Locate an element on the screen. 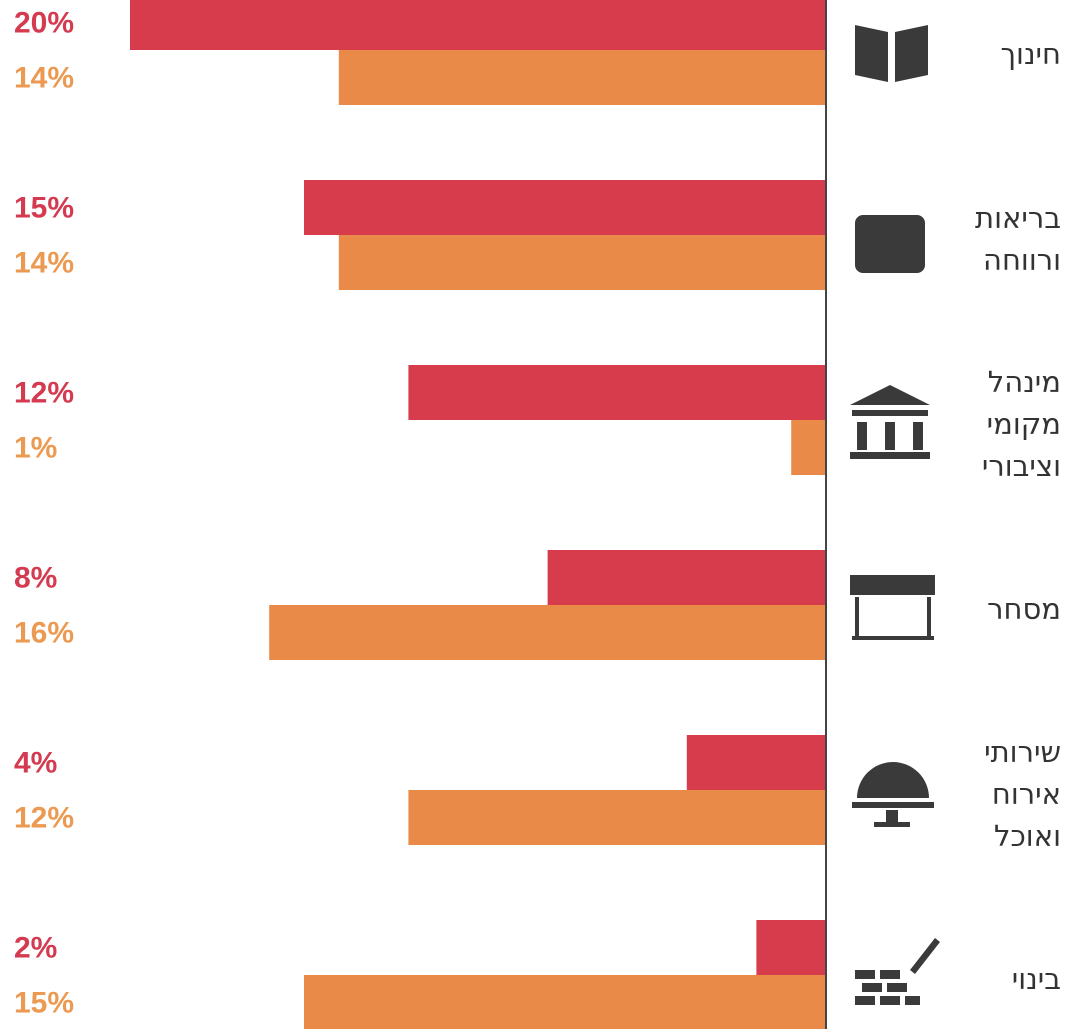  value-label: 1% is located at coordinates (35, 447).